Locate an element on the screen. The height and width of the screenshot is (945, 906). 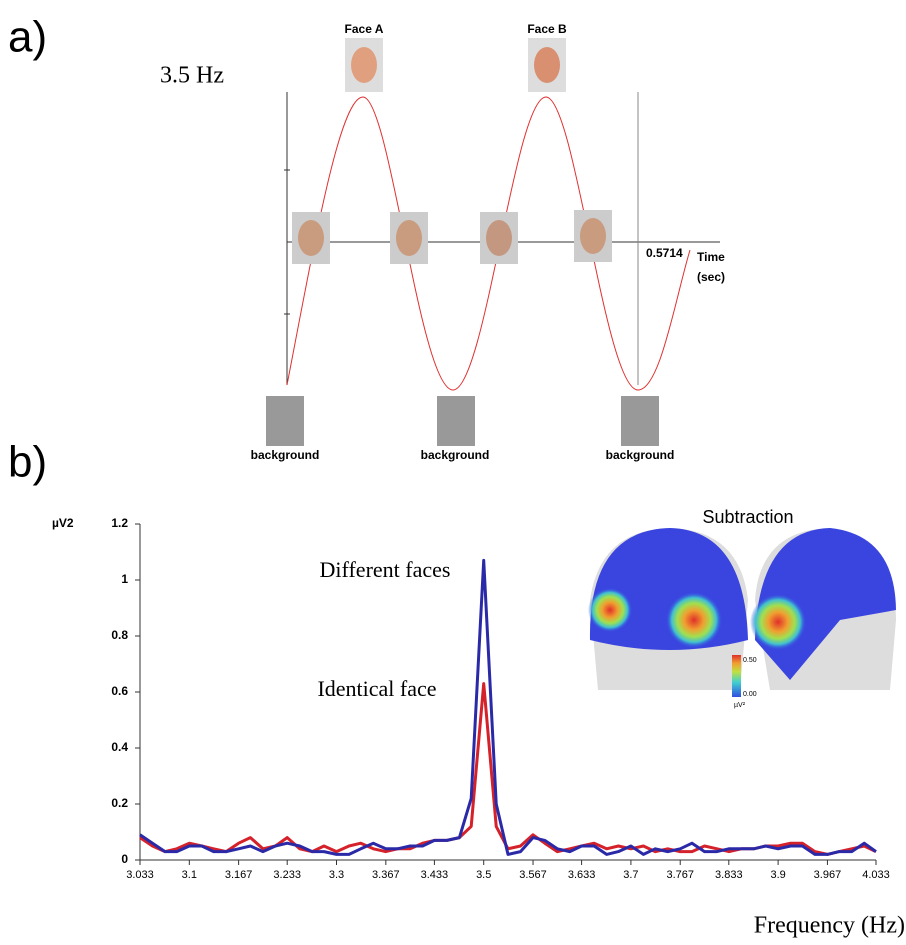
face-b-label: Face B is located at coordinates (547, 29).